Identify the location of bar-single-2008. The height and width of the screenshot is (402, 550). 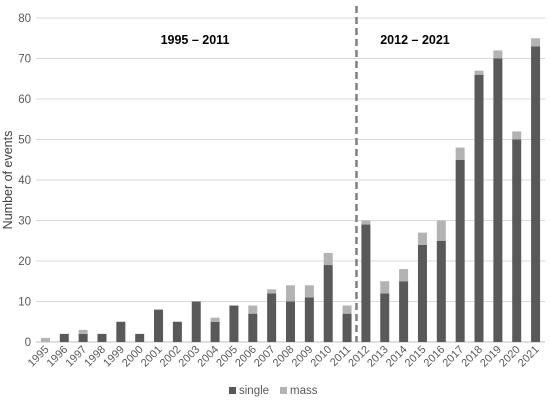
(290, 321).